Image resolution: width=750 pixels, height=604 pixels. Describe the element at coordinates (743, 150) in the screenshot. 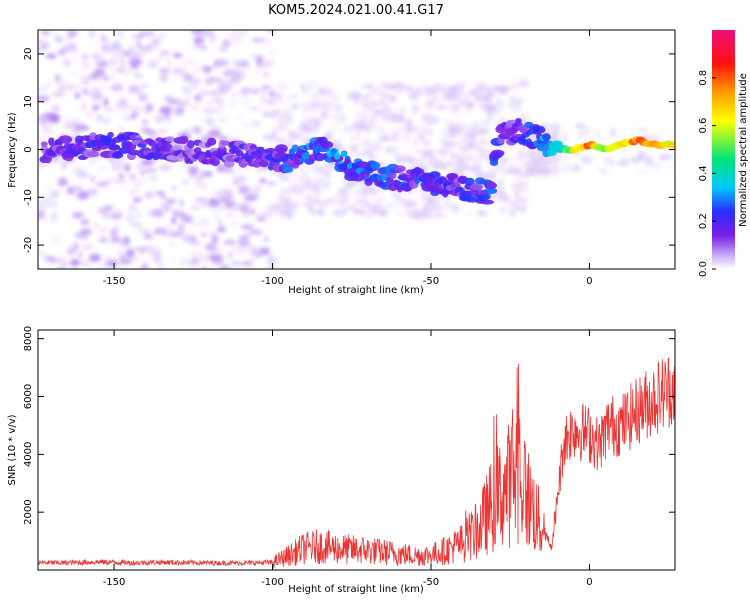

I see `colorbar-label: Normalized spectral amplitude` at that location.